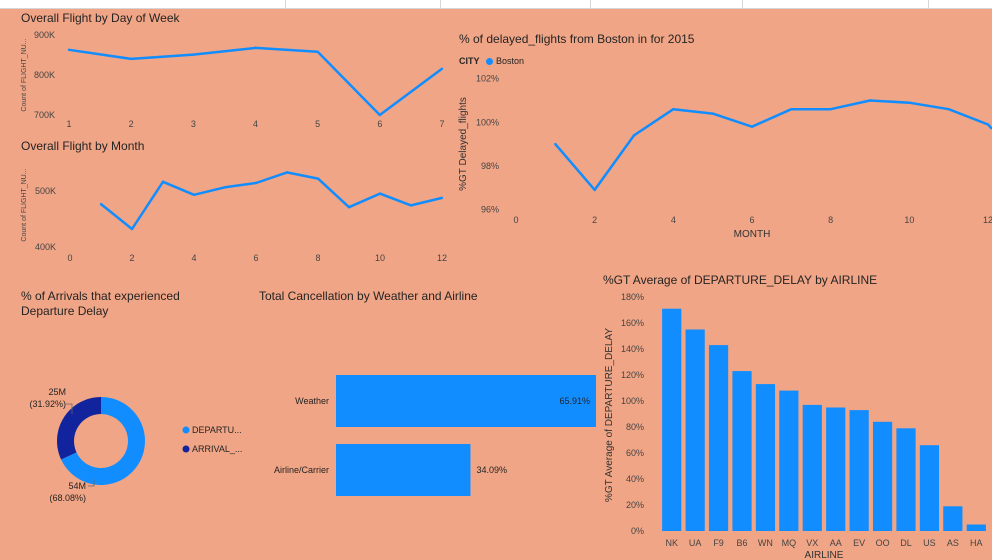 This screenshot has height=560, width=992. What do you see at coordinates (632, 375) in the screenshot?
I see `y-tick-label: 120%` at bounding box center [632, 375].